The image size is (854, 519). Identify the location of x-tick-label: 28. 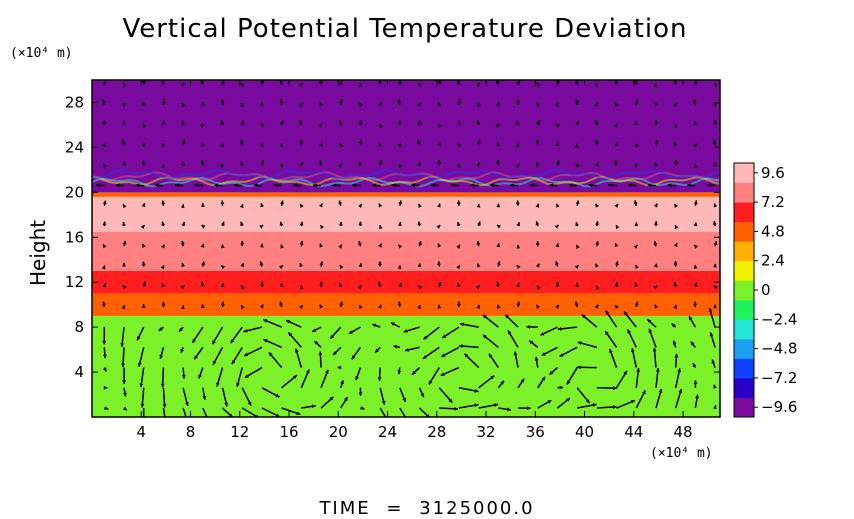
(436, 432).